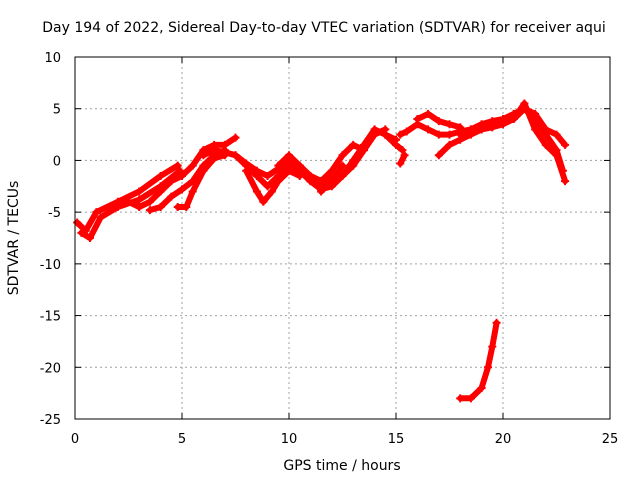  Describe the element at coordinates (50, 368) in the screenshot. I see `y-tick-label: -20` at that location.